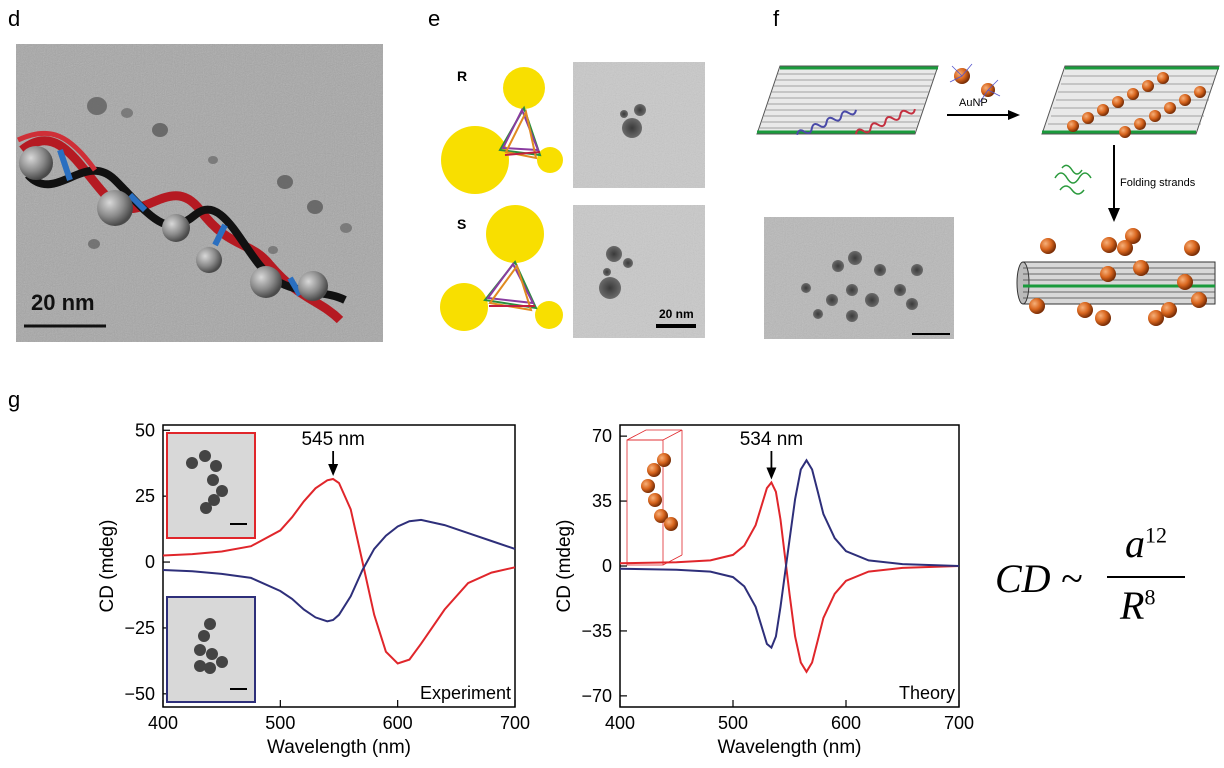 This screenshot has width=1224, height=768. Describe the element at coordinates (63, 302) in the screenshot. I see `scale-bar-d-label: 20 nm` at that location.